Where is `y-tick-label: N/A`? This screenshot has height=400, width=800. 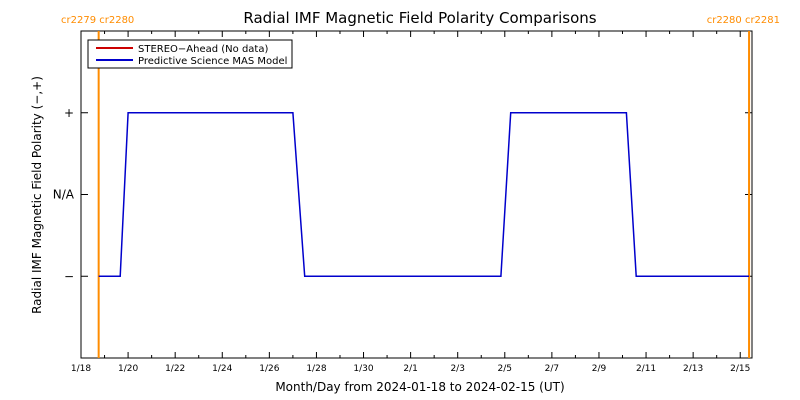 y-tick-label: N/A is located at coordinates (64, 195).